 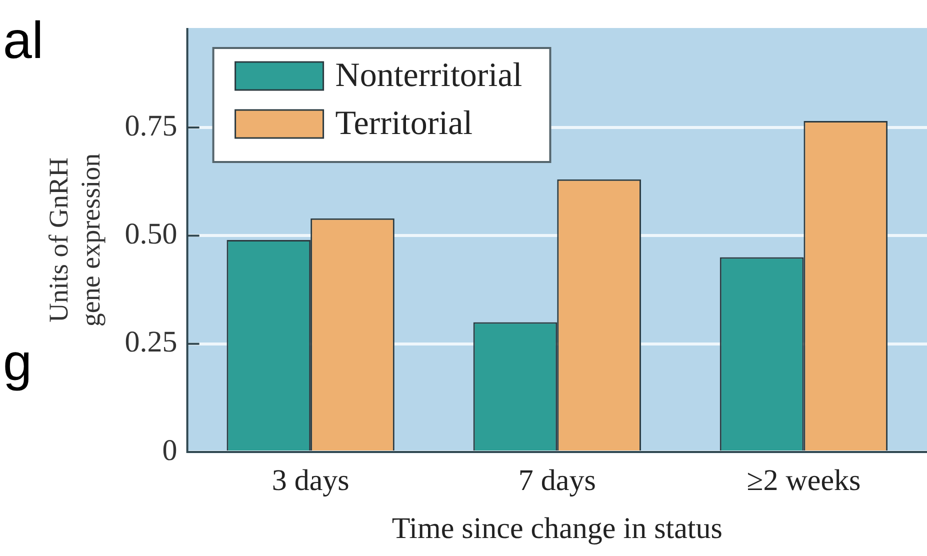 I want to click on y-tick-label: 0.25, so click(x=151, y=342).